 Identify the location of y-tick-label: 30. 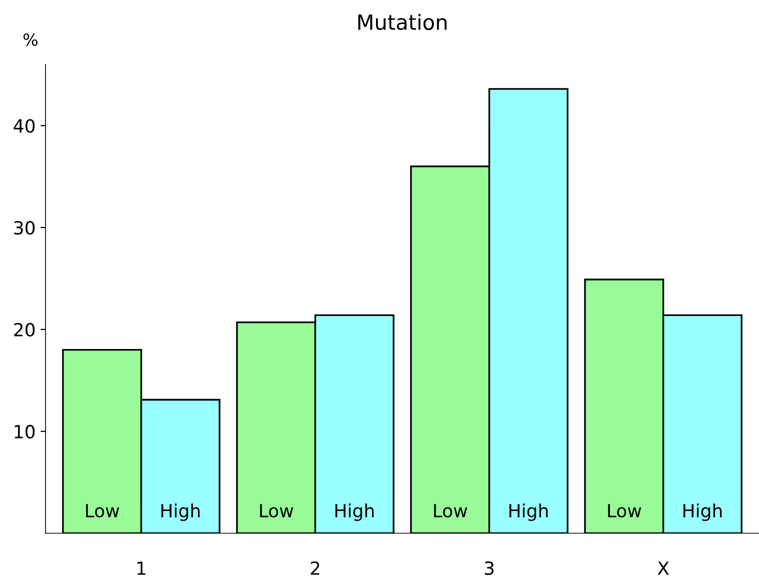
(24, 227).